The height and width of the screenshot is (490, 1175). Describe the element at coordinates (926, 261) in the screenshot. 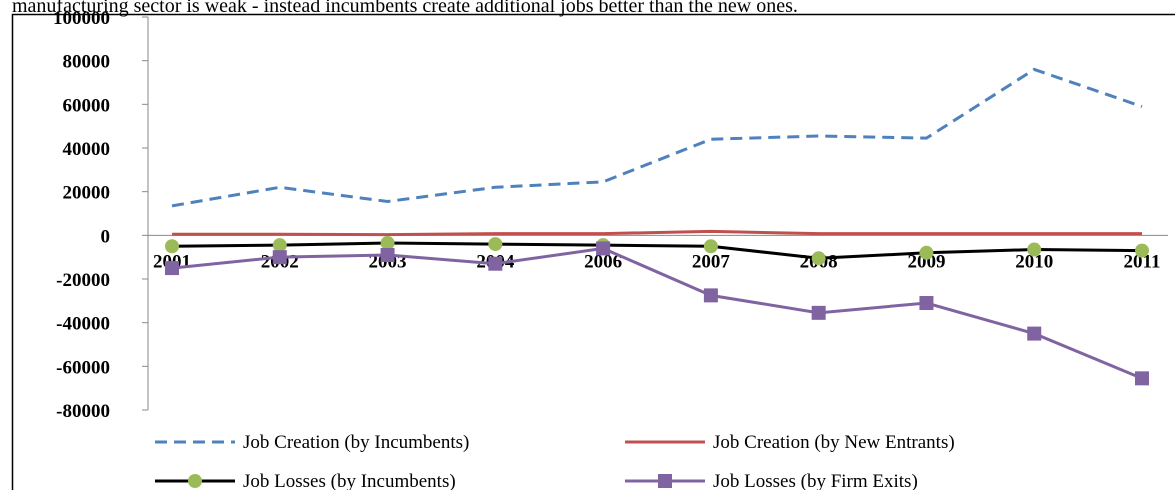

I see `x-tick-label: 2009` at that location.